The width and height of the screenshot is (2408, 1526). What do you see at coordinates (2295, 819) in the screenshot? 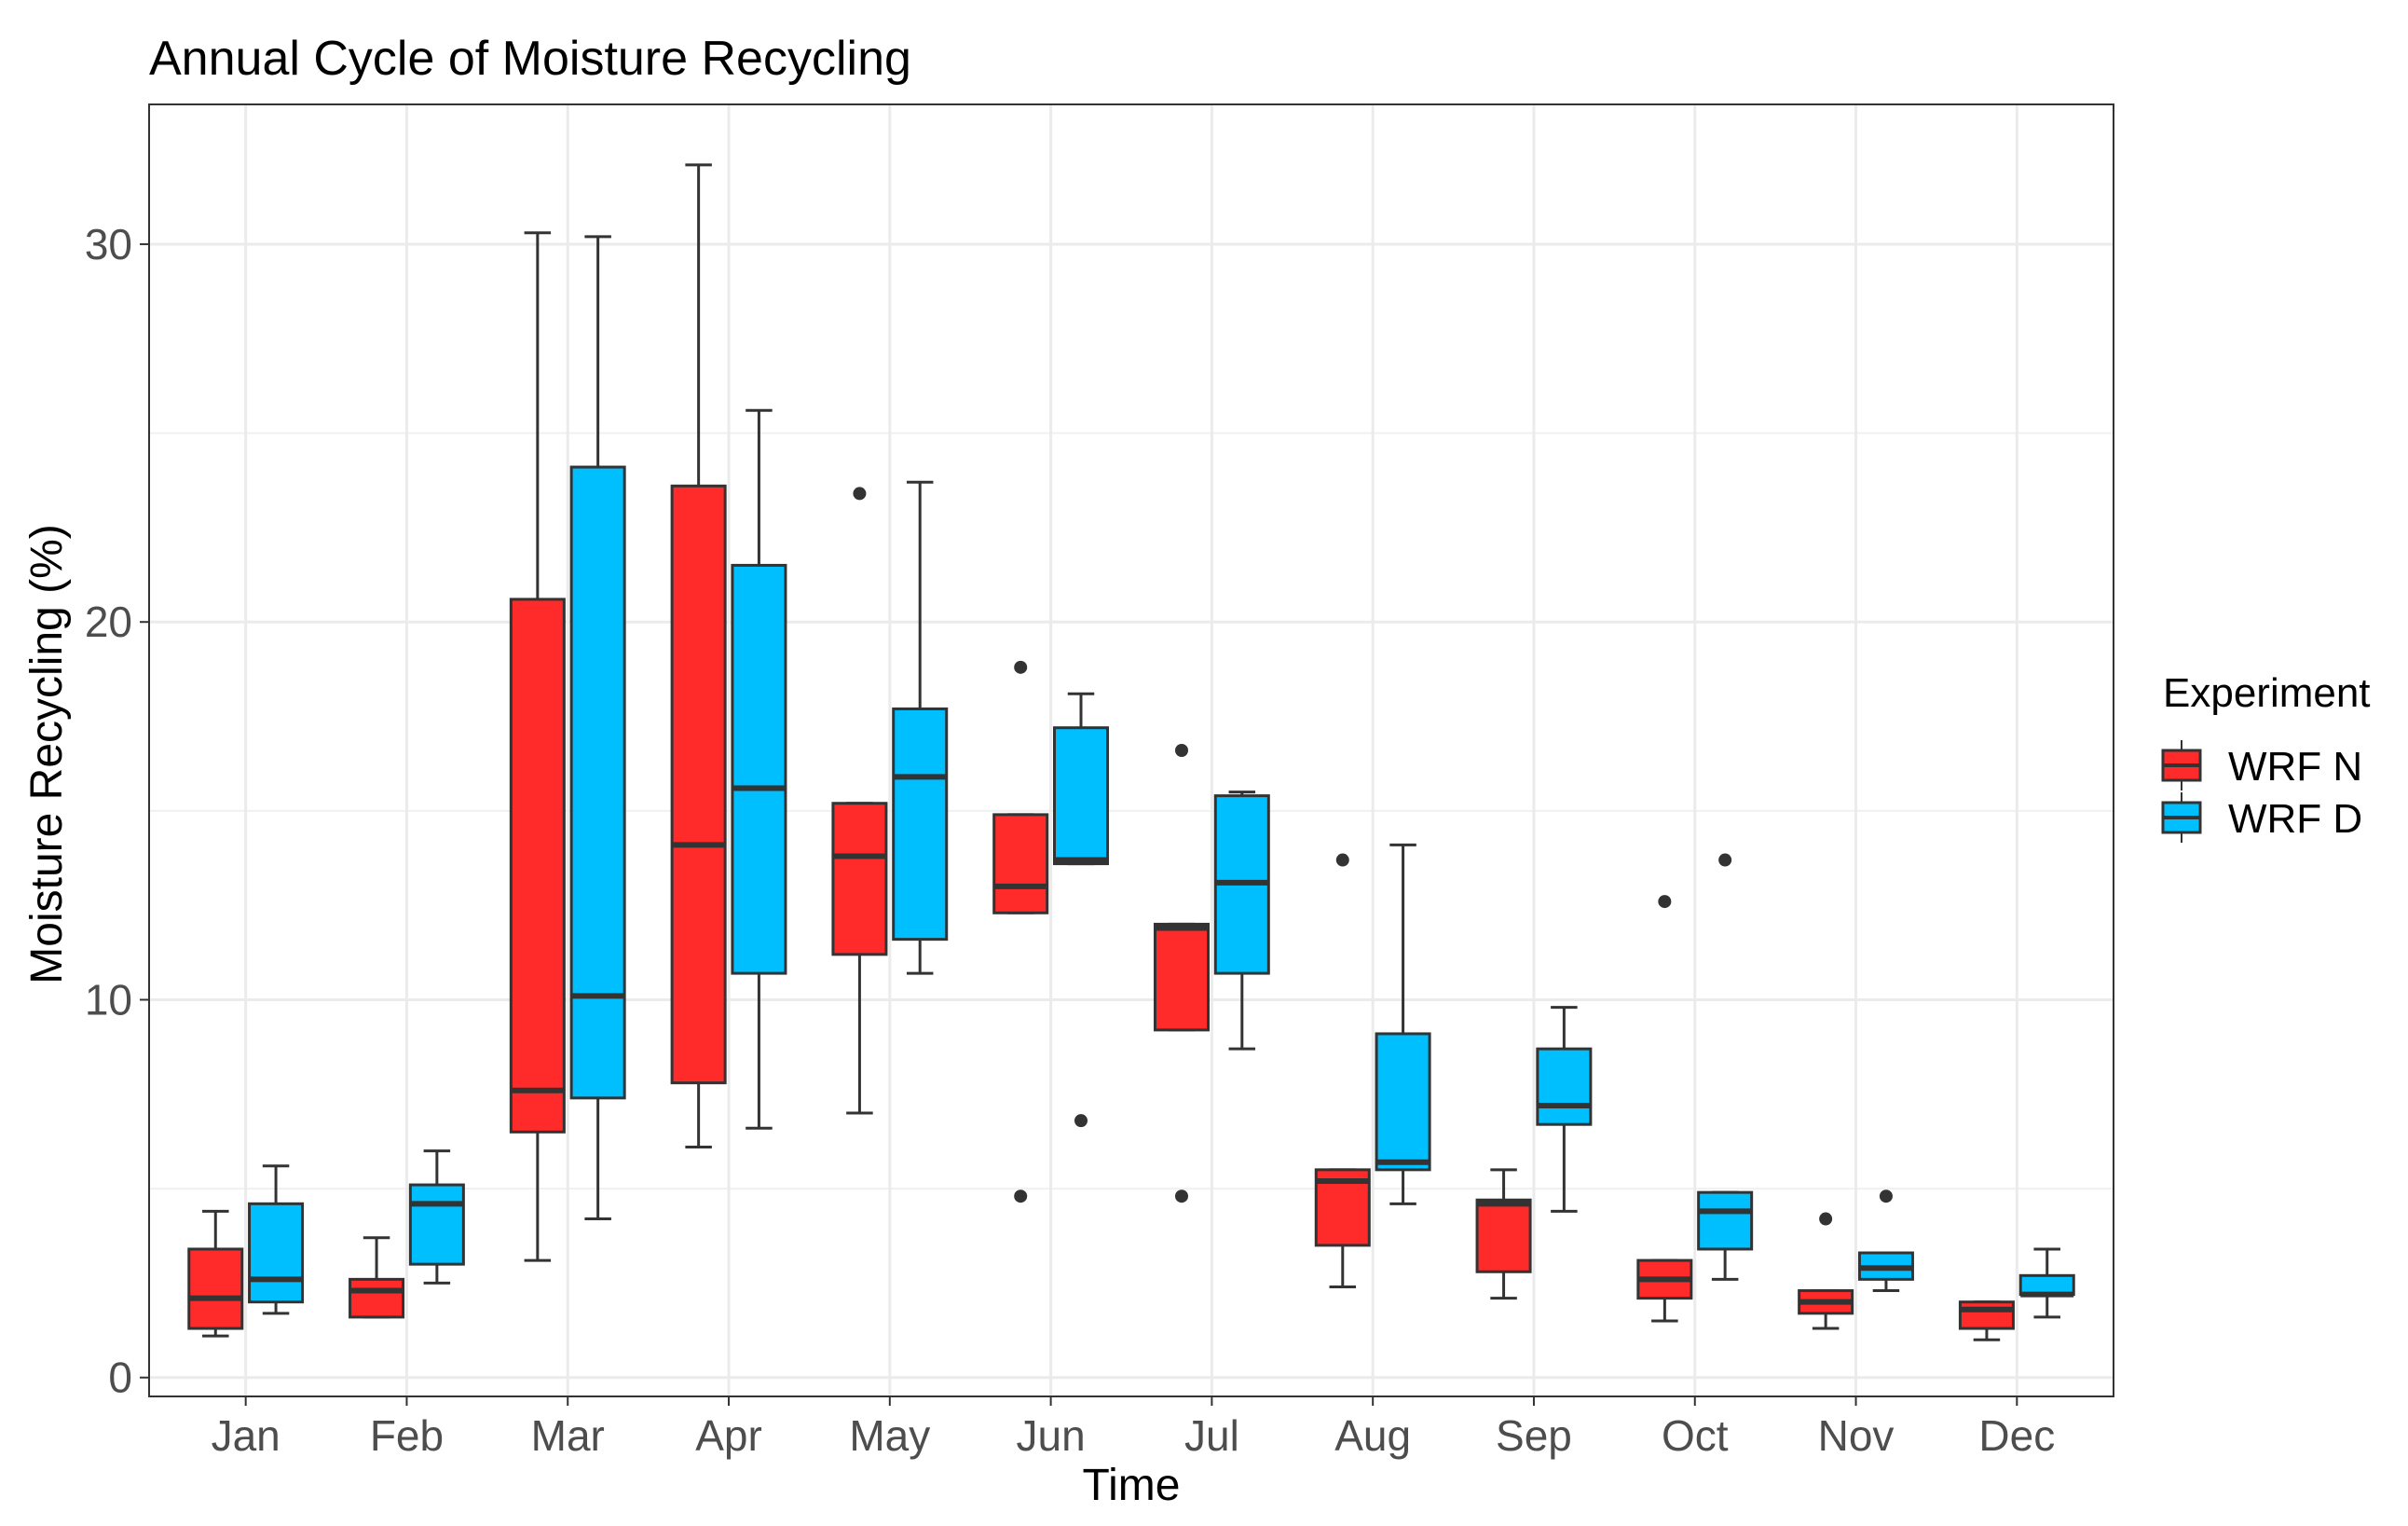
I see `legend-label: WRF D` at bounding box center [2295, 819].